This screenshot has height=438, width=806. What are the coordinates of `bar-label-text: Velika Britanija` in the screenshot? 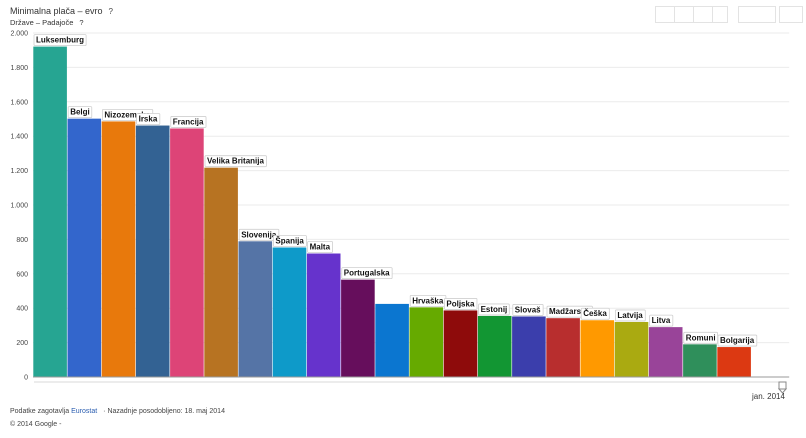 It's located at (235, 161).